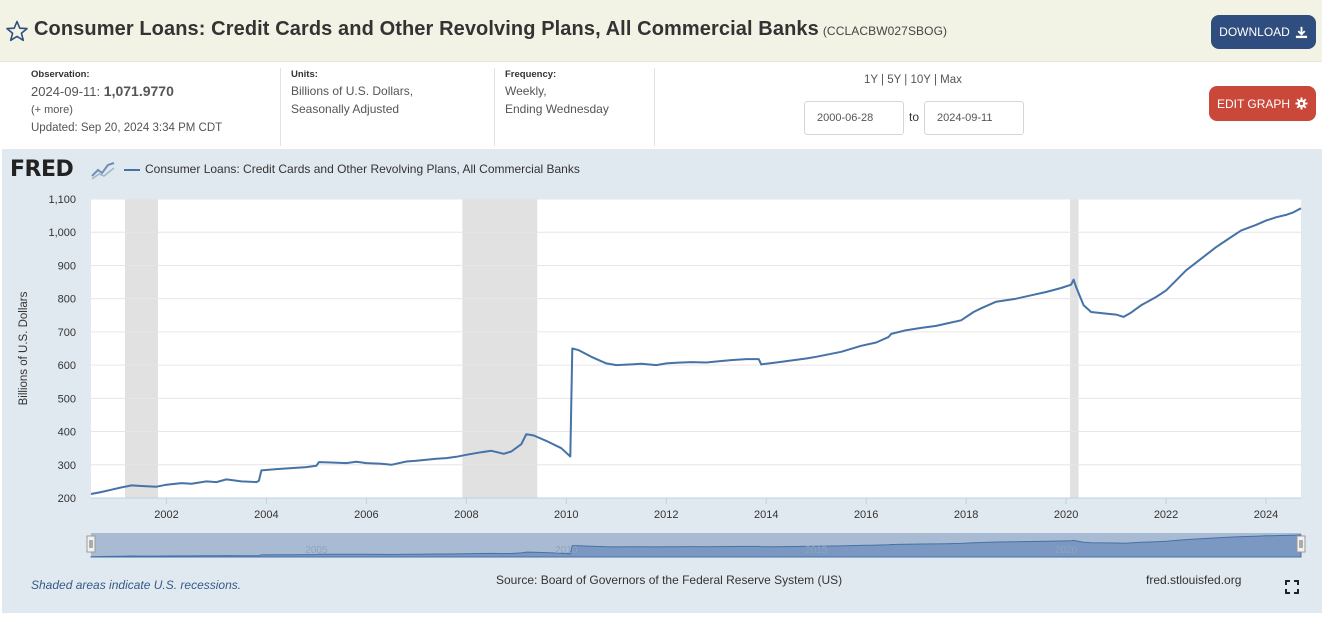  Describe the element at coordinates (17, 31) in the screenshot. I see `star-icon` at that location.